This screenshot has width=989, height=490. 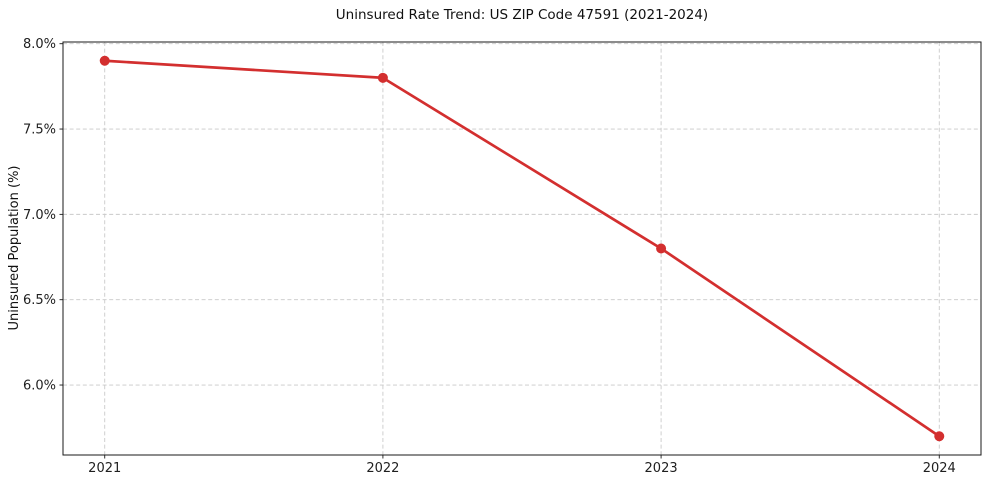 What do you see at coordinates (661, 468) in the screenshot?
I see `x-tick-label: 2023` at bounding box center [661, 468].